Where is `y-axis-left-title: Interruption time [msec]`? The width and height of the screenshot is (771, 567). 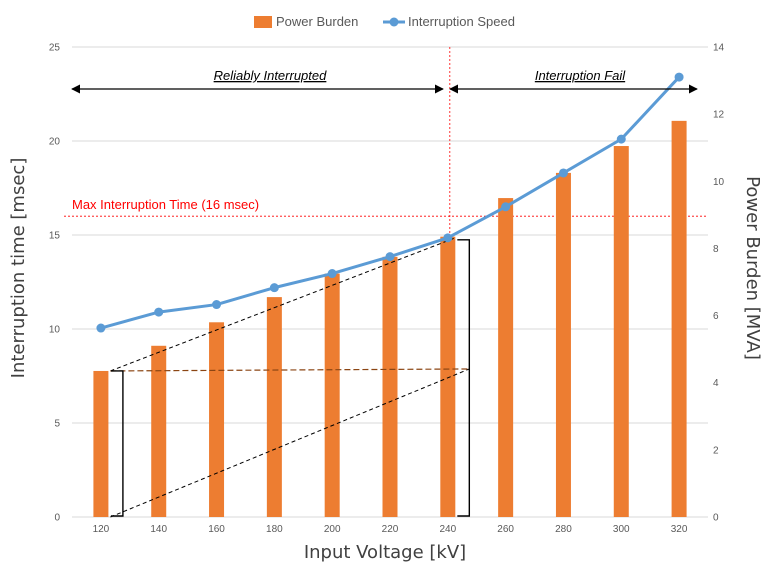 y-axis-left-title: Interruption time [msec] is located at coordinates (18, 268).